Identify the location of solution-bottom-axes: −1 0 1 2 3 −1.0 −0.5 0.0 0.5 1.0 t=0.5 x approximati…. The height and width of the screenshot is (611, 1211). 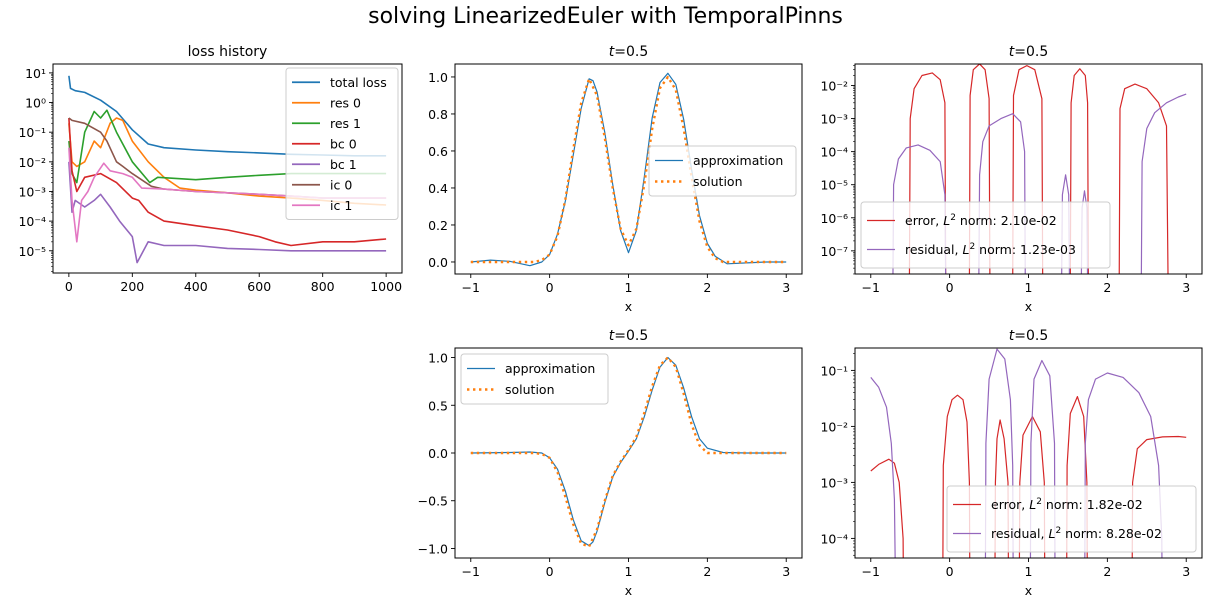
(610, 463).